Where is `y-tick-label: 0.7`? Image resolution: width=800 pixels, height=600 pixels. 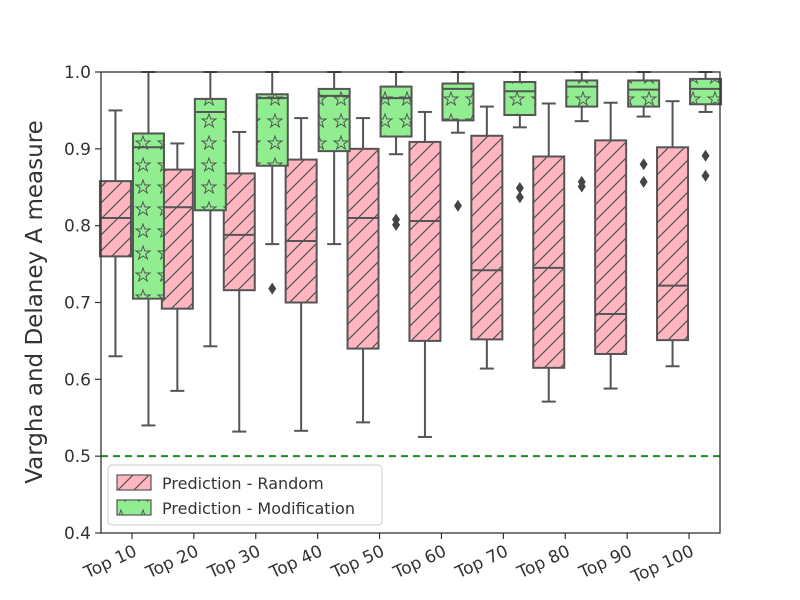
y-tick-label: 0.7 is located at coordinates (77, 304).